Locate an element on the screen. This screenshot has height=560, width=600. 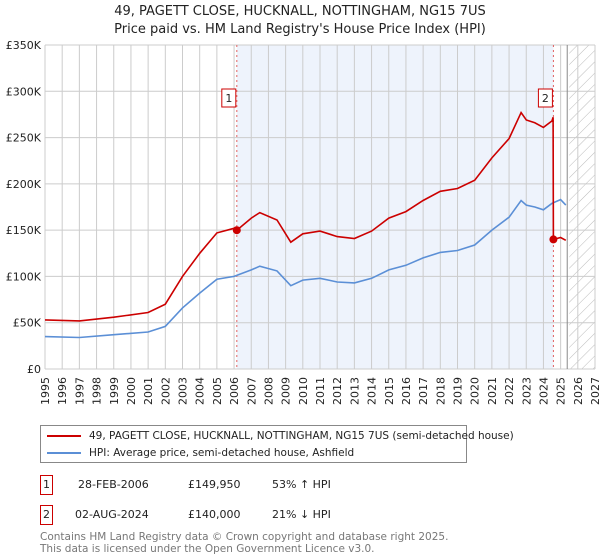
forecast-hatch is located at coordinates (582, 207).